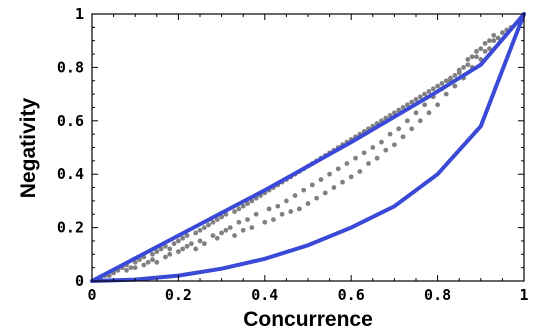  What do you see at coordinates (351, 295) in the screenshot?
I see `x-tick-label: 0.6` at bounding box center [351, 295].